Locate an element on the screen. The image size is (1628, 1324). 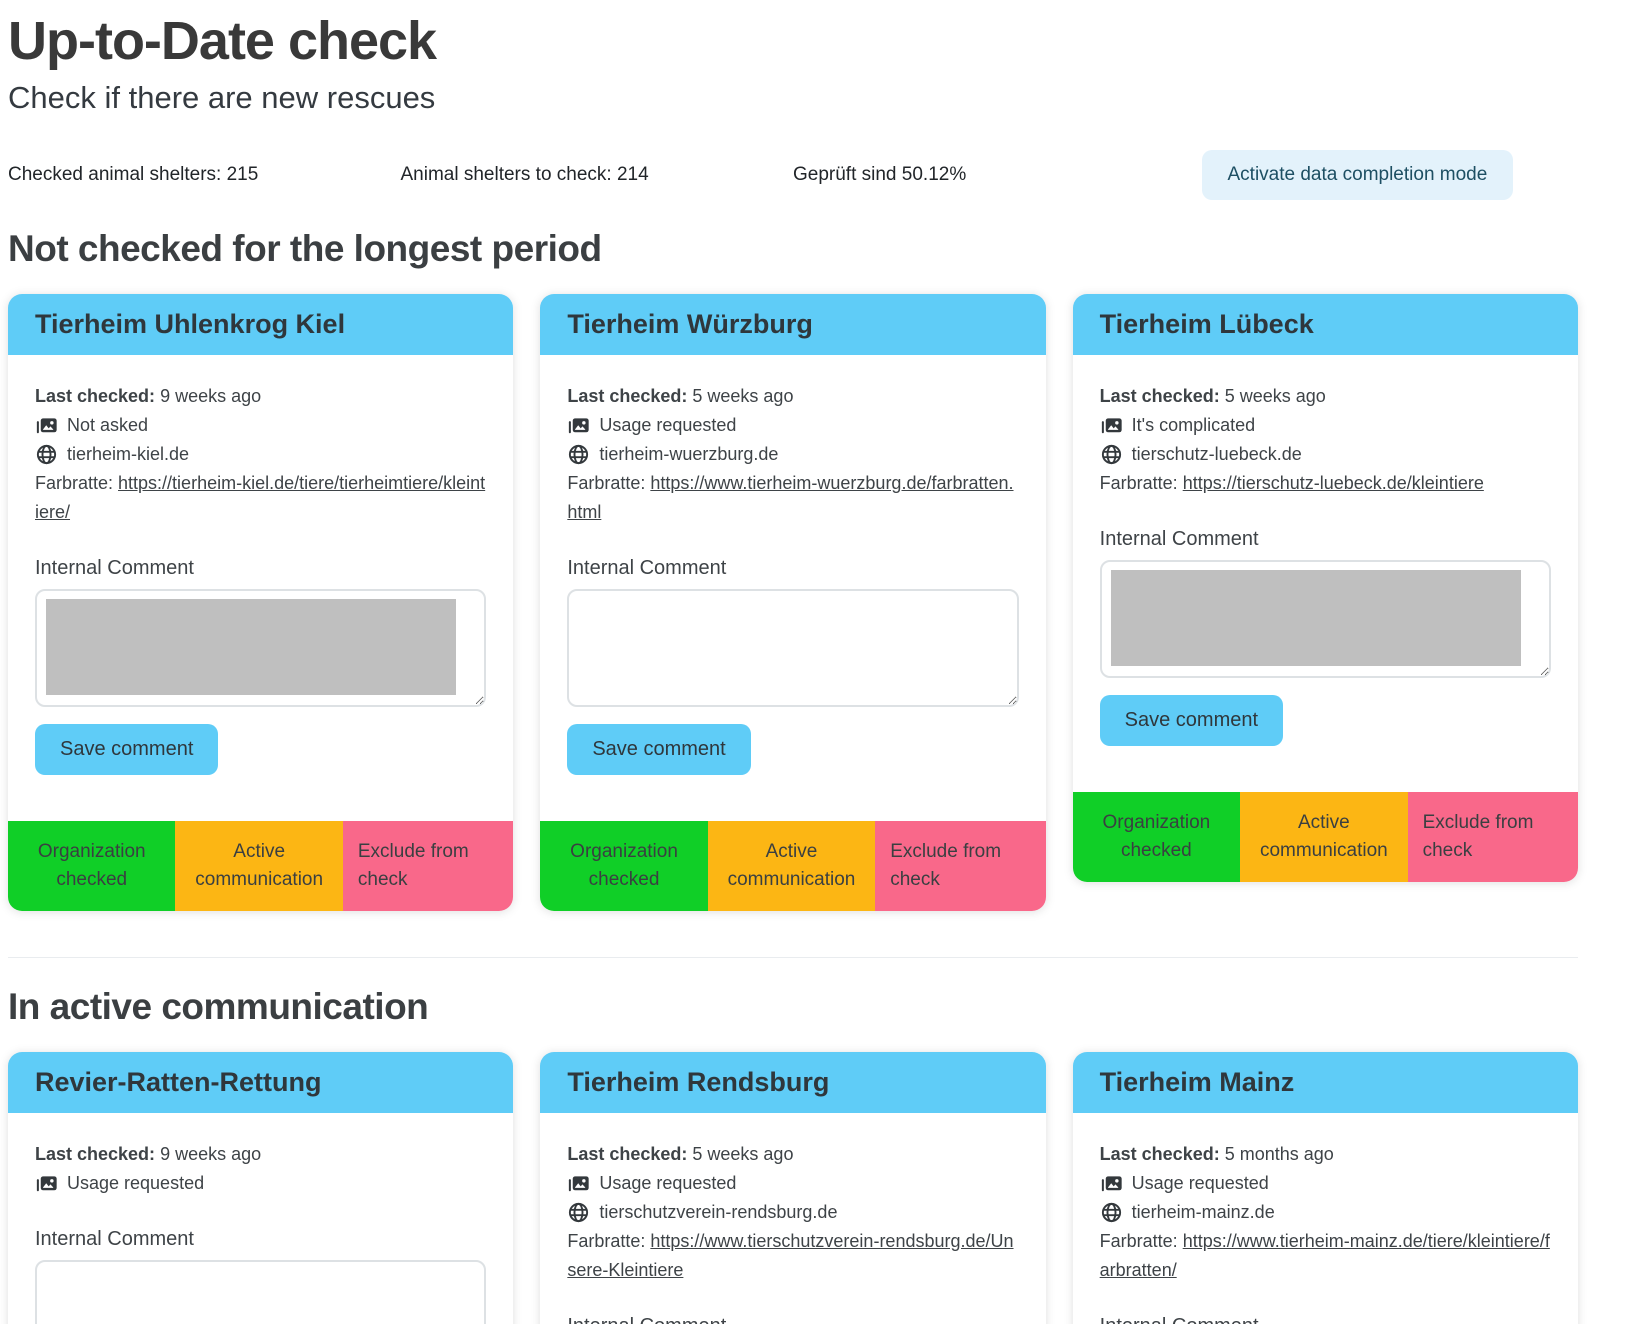
website-line: tierheim-wuerzburg.de is located at coordinates (792, 454).